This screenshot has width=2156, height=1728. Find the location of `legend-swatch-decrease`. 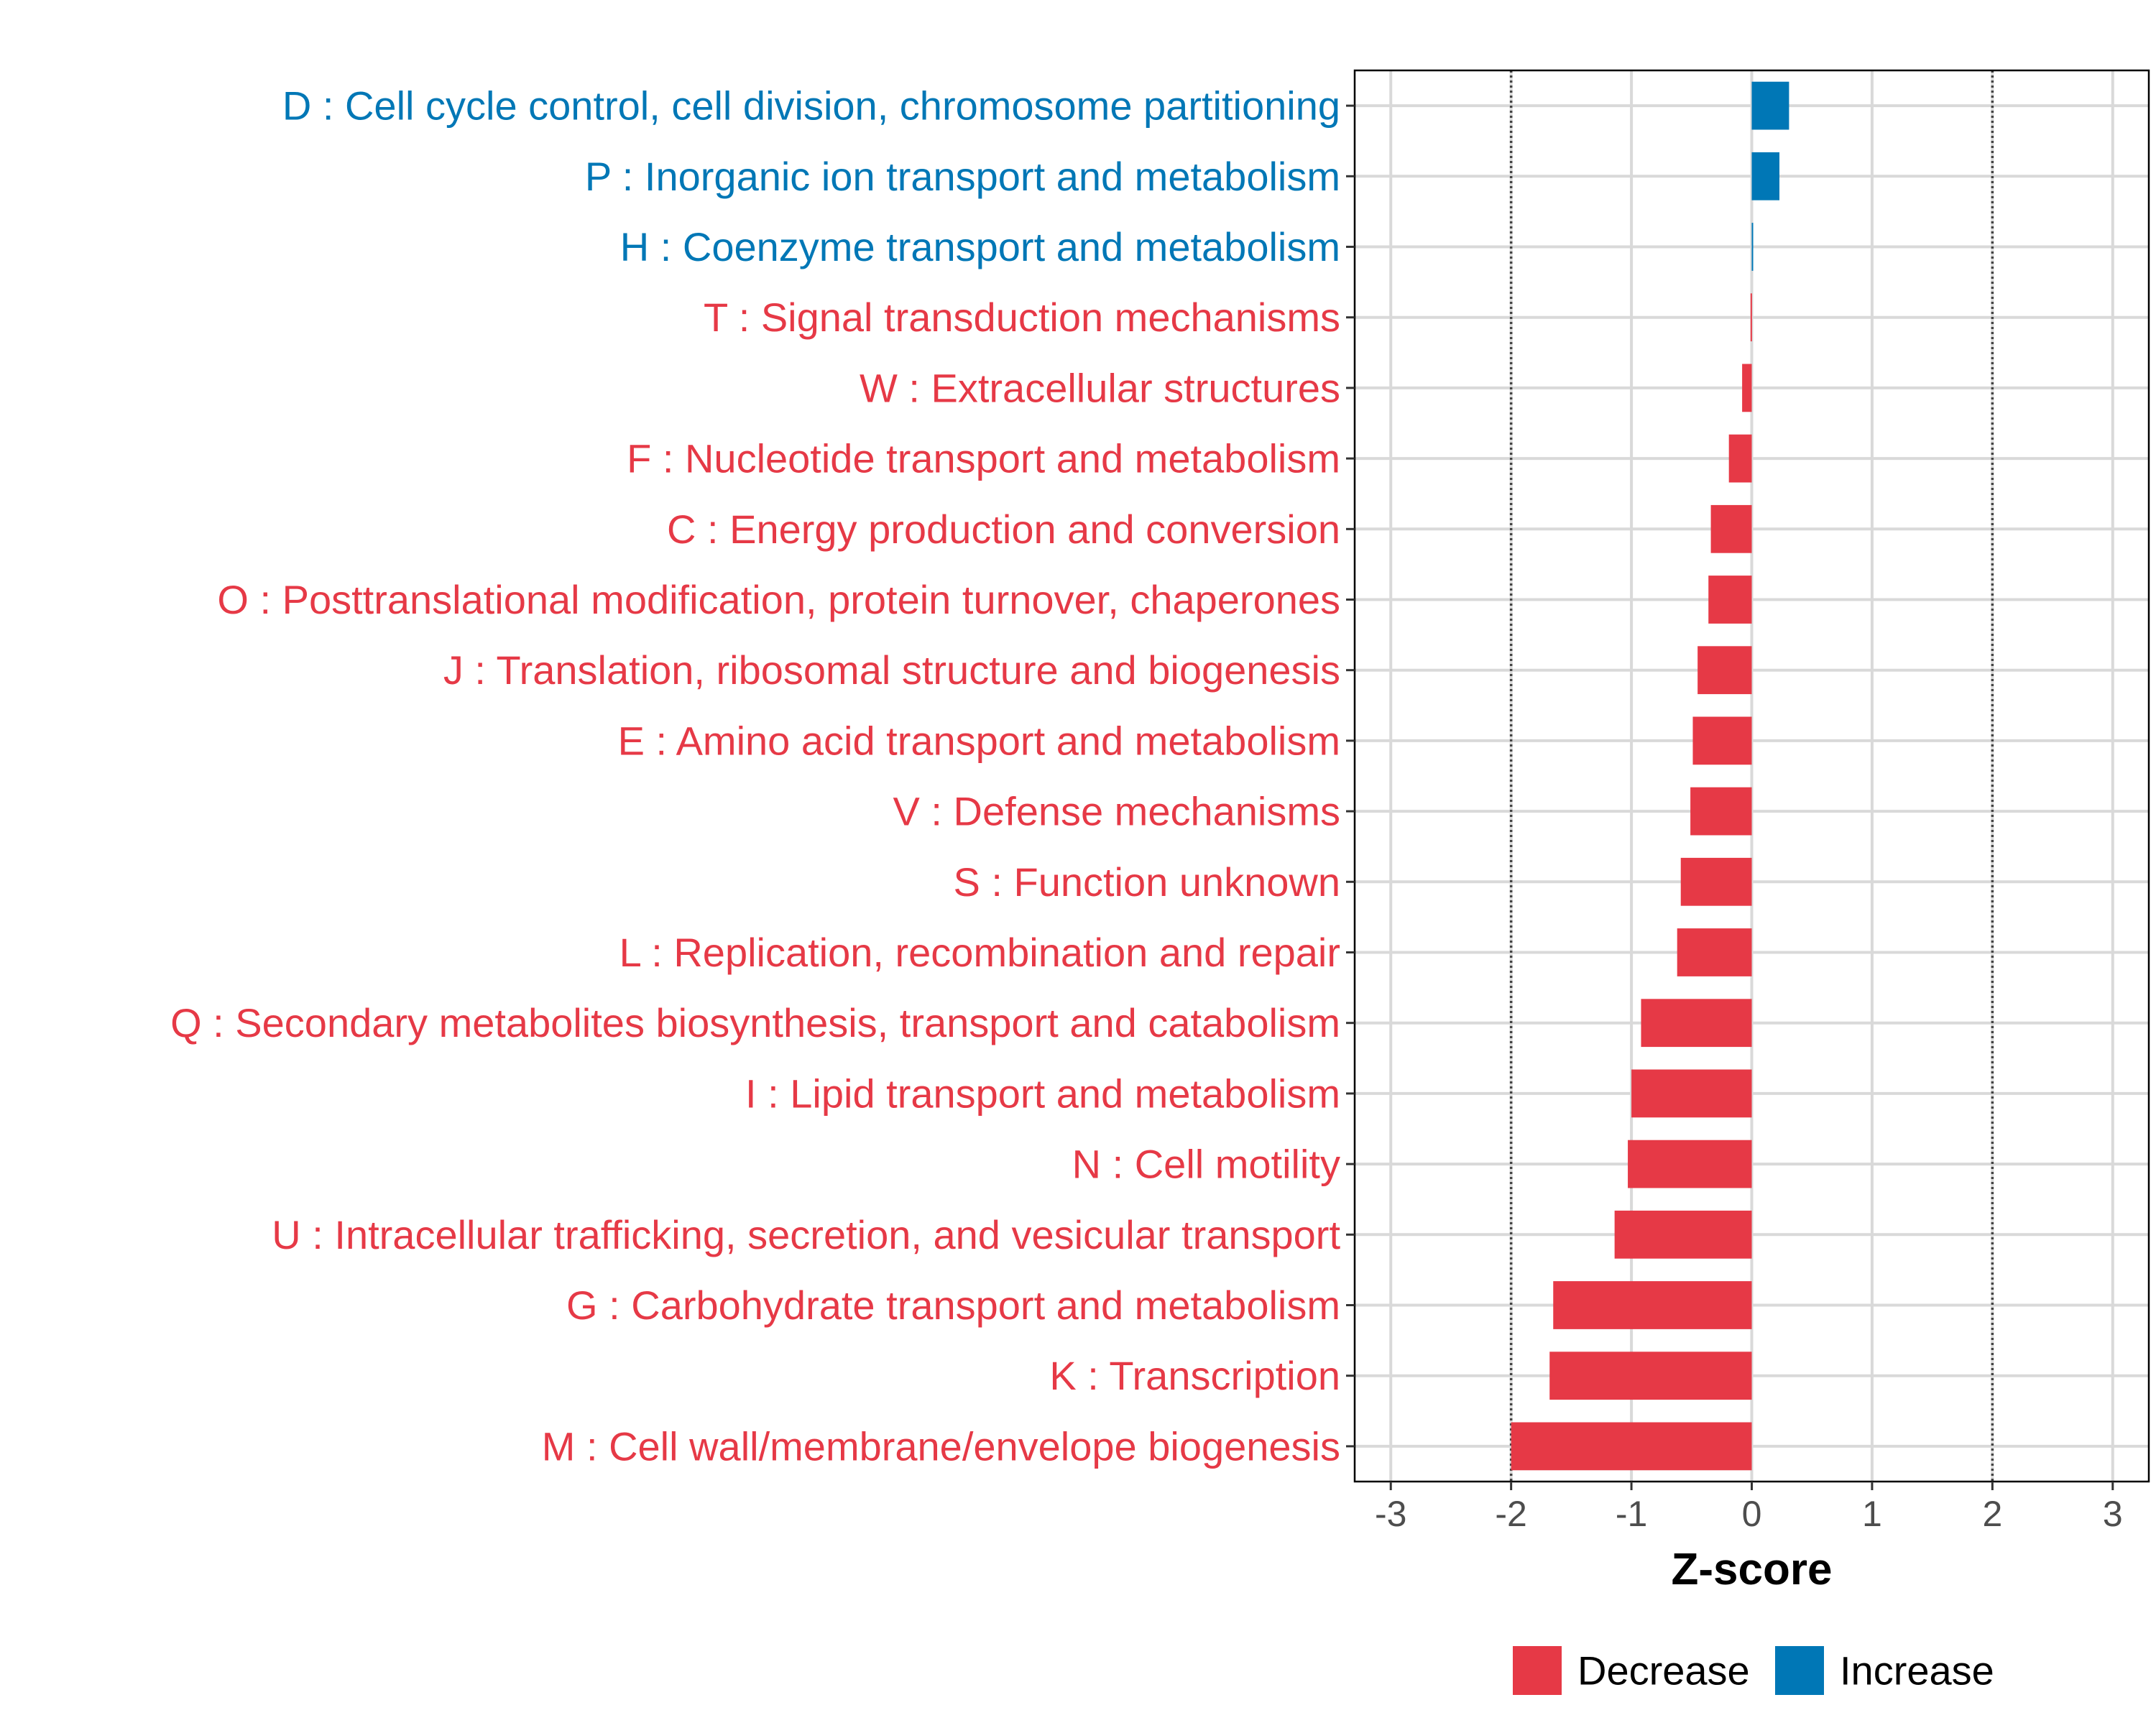

legend-swatch-decrease is located at coordinates (1538, 1670).